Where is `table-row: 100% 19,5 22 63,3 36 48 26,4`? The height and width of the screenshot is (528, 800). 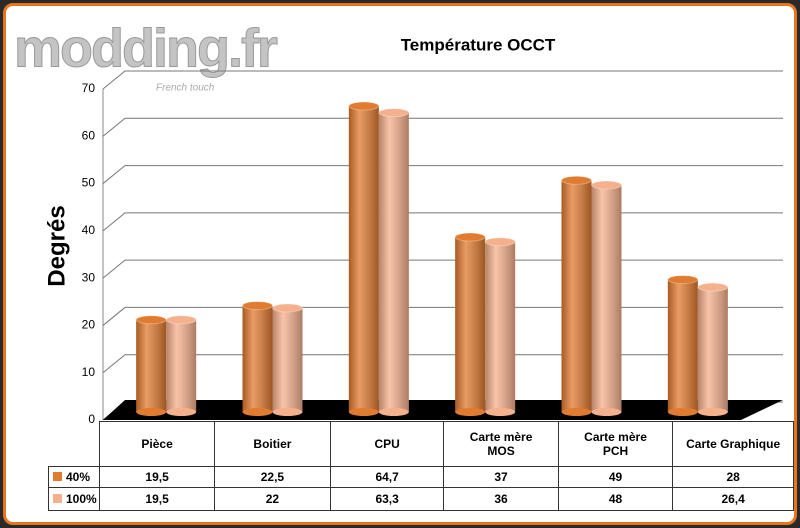 table-row: 100% 19,5 22 63,3 36 48 26,4 is located at coordinates (420, 498).